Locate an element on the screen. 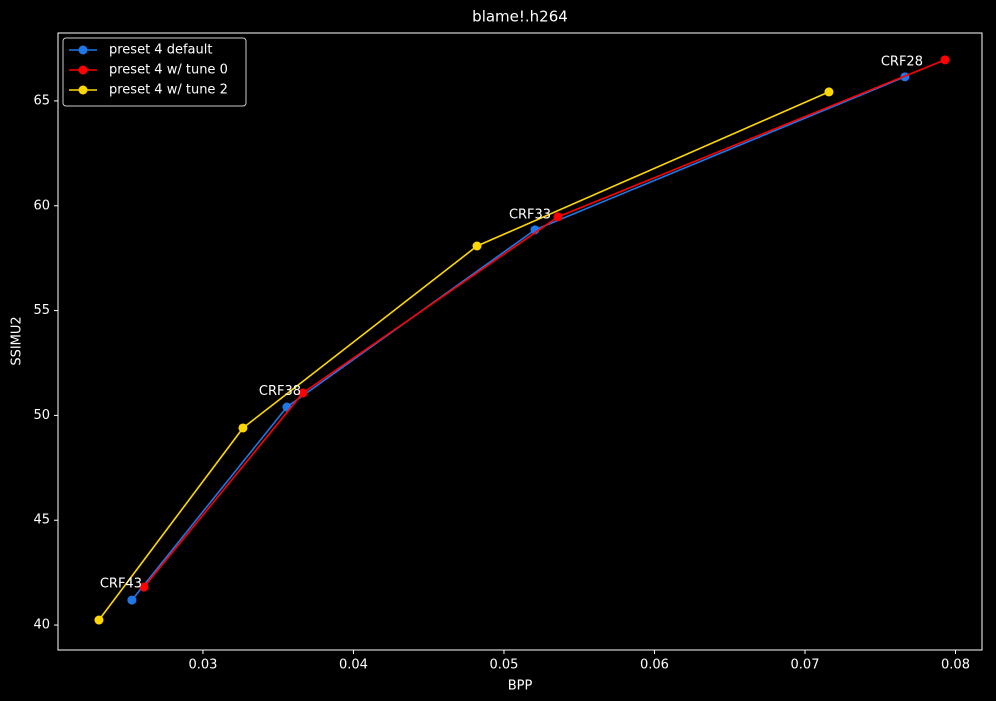 The width and height of the screenshot is (996, 701). x-tick-label: 0.06 is located at coordinates (654, 665).